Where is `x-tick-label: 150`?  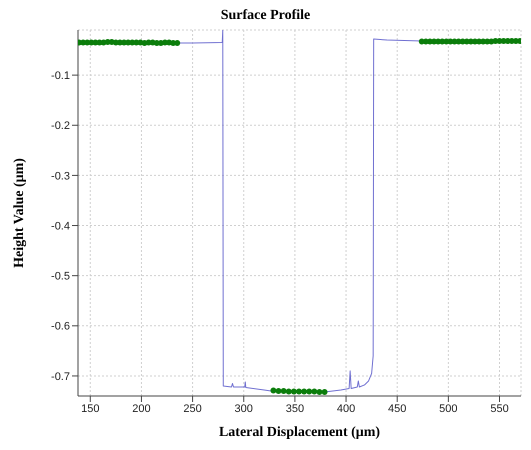 x-tick-label: 150 is located at coordinates (90, 408).